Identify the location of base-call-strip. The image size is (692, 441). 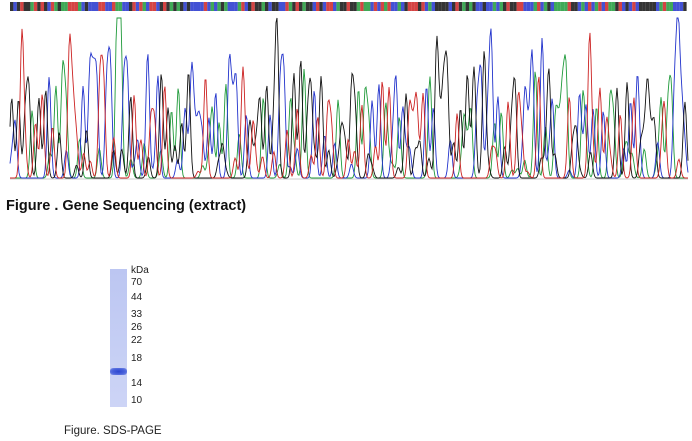
(348, 6).